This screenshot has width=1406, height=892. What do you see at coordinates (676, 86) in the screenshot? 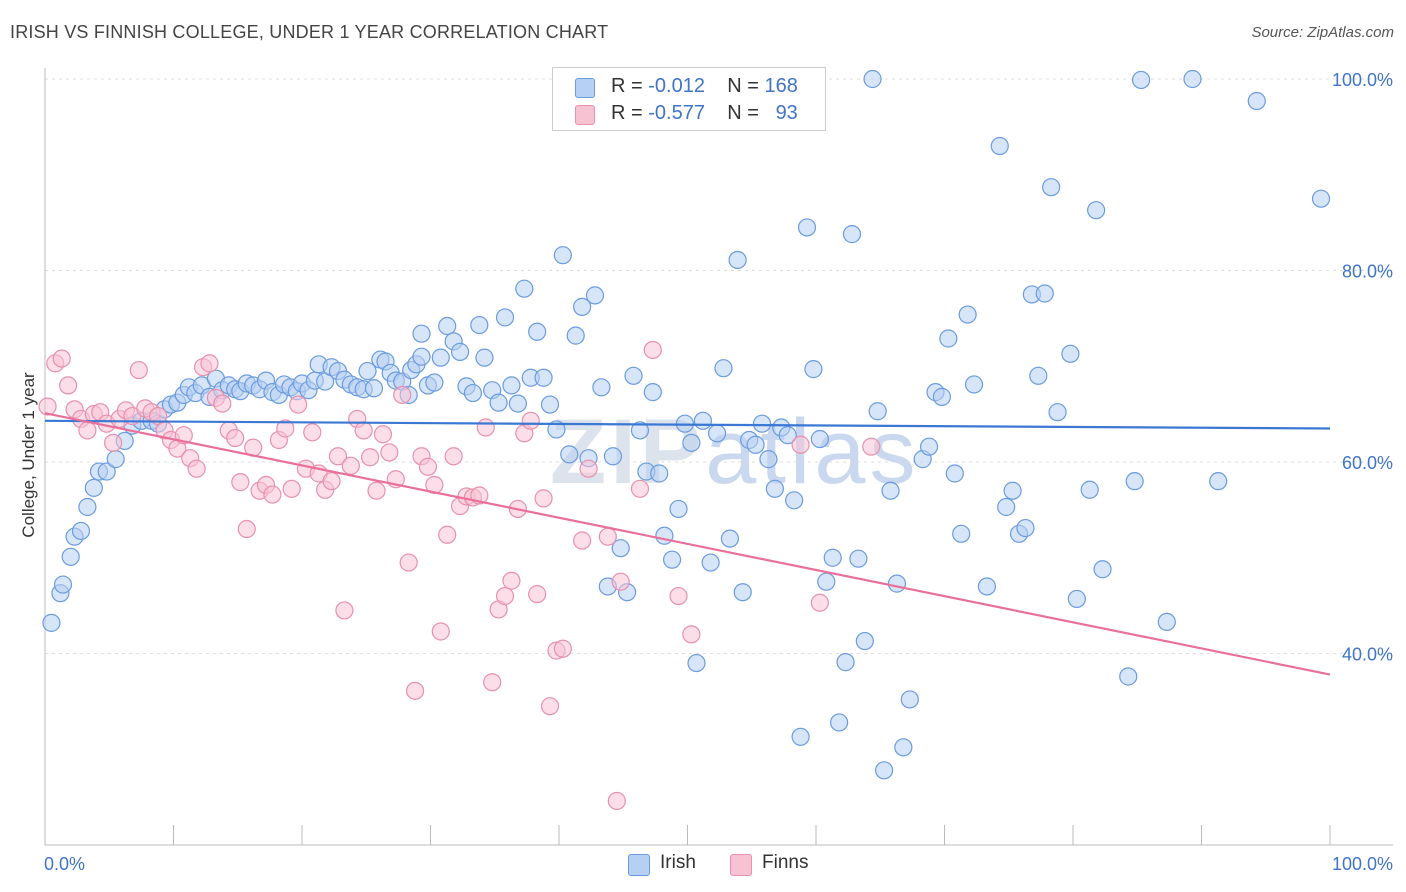
I see `irish-r-value: -0.012` at bounding box center [676, 86].